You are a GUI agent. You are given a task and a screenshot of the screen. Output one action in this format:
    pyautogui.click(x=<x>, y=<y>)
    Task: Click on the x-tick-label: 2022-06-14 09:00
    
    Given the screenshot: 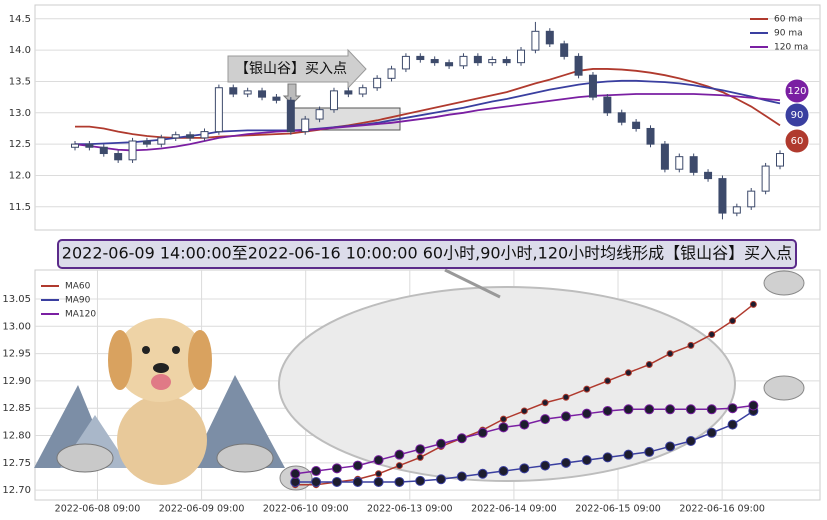 What is the action you would take?
    pyautogui.click(x=514, y=509)
    